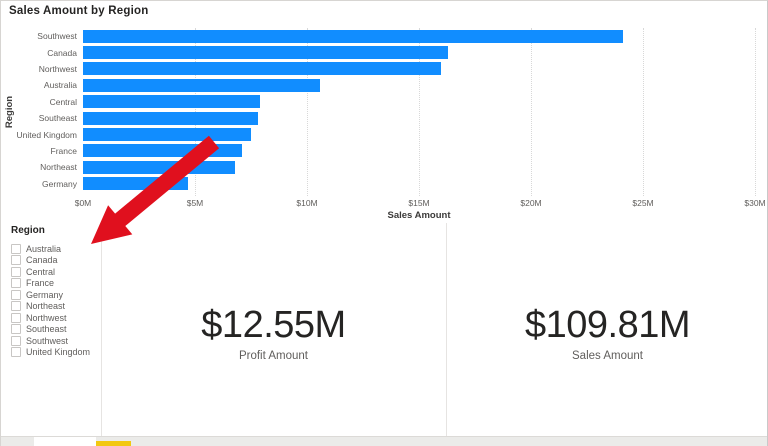 The height and width of the screenshot is (446, 768). Describe the element at coordinates (273, 356) in the screenshot. I see `profit-amount-label: Profit Amount` at that location.